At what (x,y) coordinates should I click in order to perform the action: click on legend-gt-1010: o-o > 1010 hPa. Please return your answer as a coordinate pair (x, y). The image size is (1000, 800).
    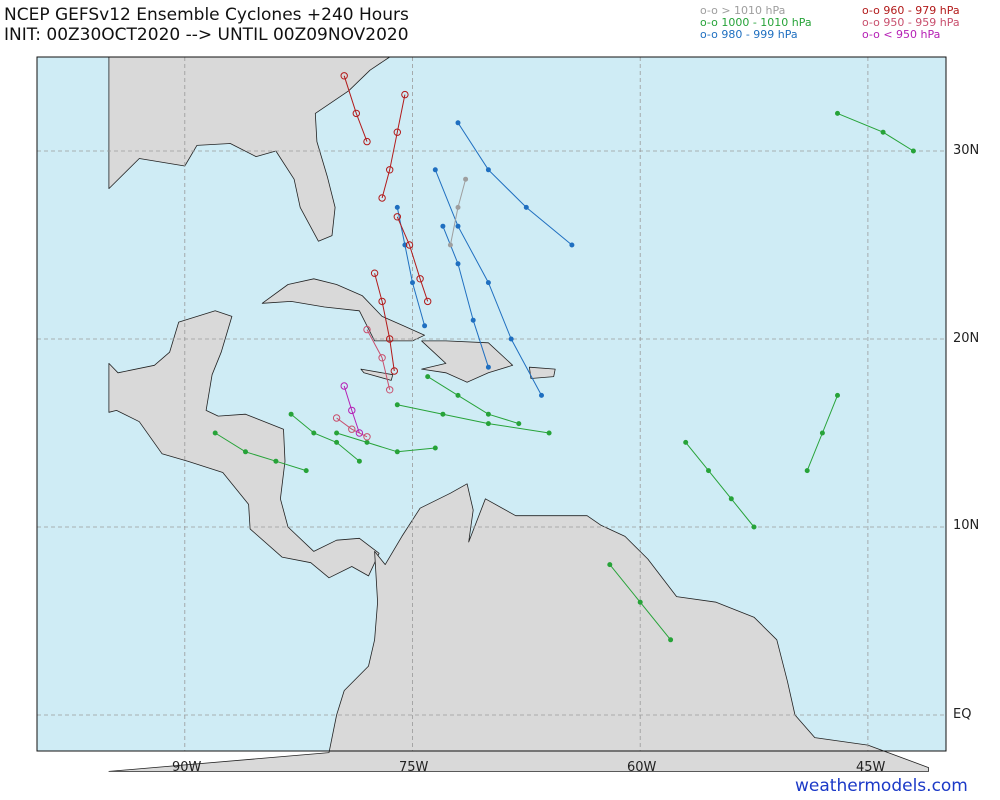
    Looking at the image, I should click on (743, 10).